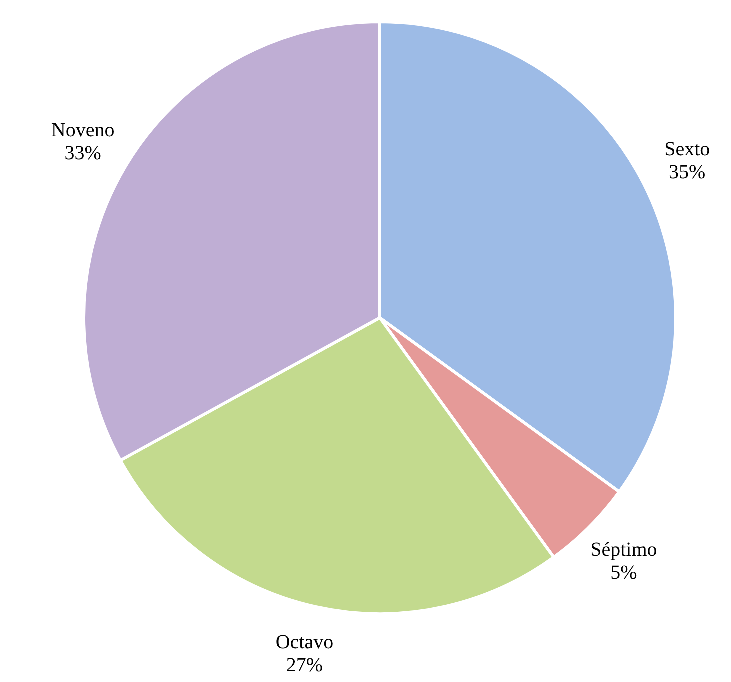 The width and height of the screenshot is (731, 682). I want to click on data-label: 35%, so click(687, 172).